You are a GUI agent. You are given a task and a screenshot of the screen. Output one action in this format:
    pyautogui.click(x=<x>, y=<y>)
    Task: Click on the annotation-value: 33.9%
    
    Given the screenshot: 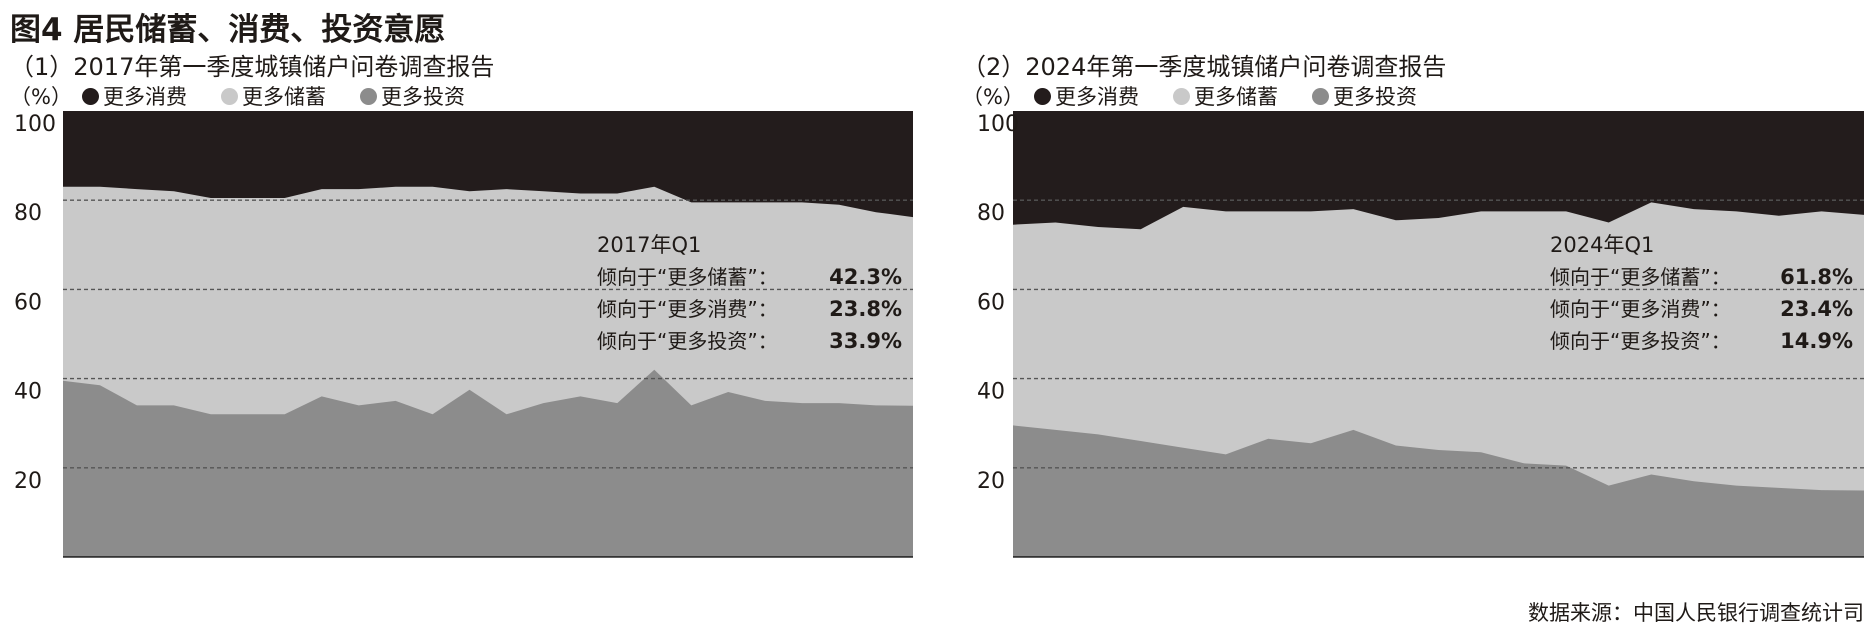 What is the action you would take?
    pyautogui.click(x=865, y=341)
    